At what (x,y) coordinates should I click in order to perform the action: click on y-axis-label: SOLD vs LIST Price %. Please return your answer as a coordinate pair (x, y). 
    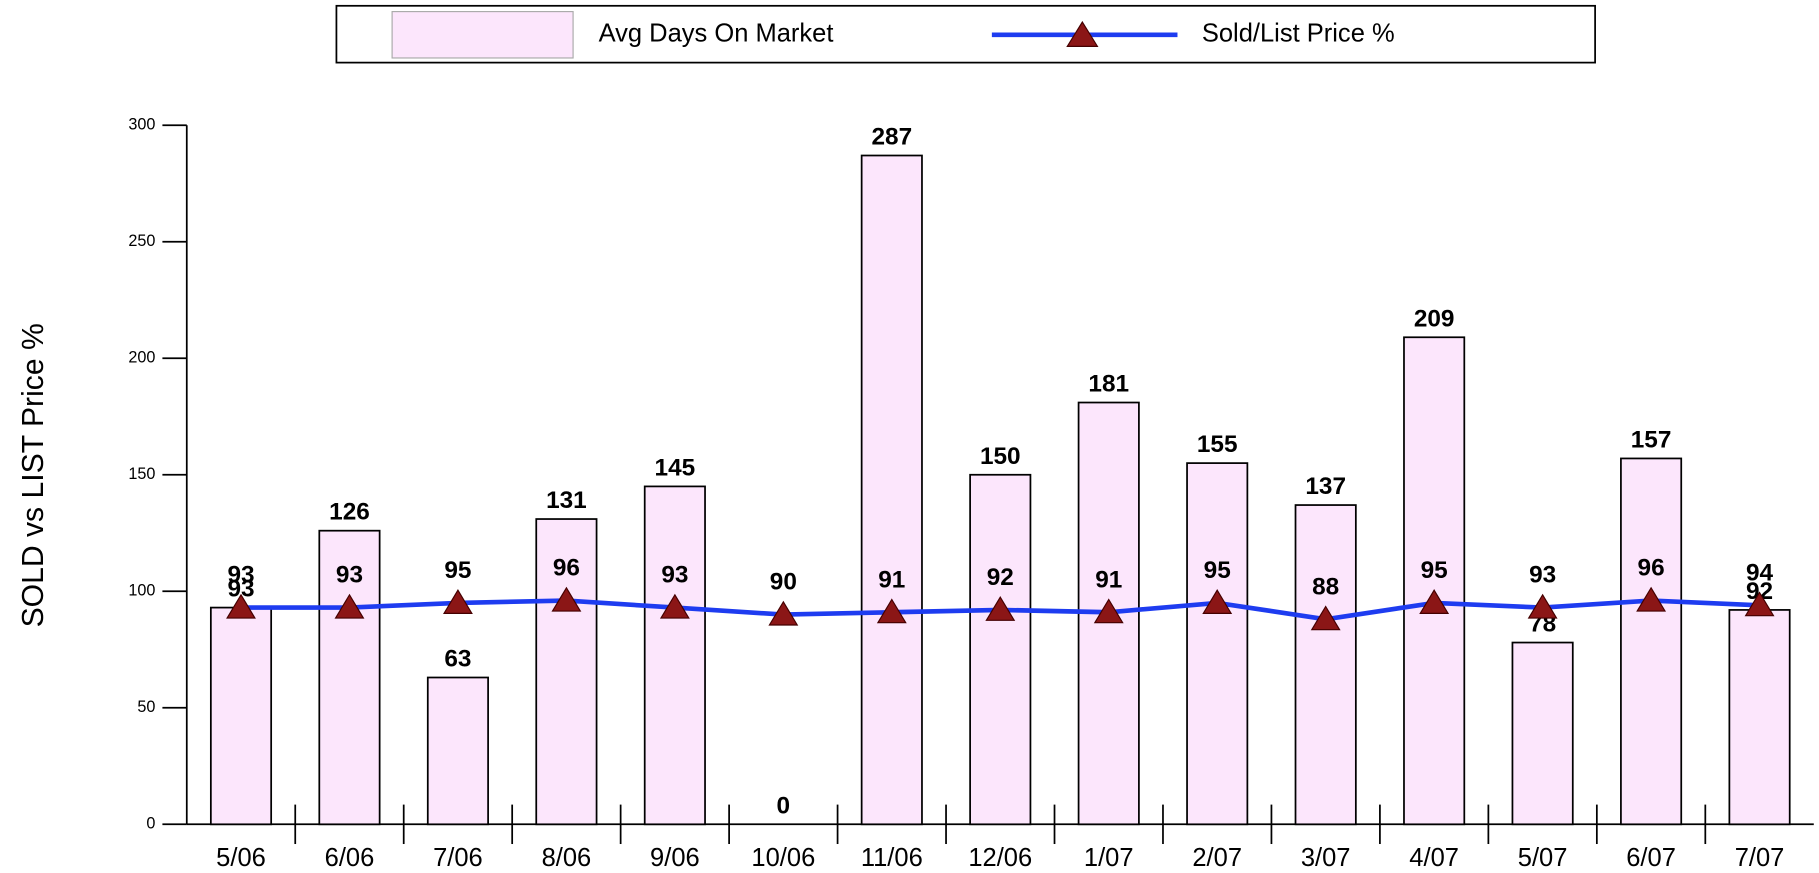
    Looking at the image, I should click on (33, 475).